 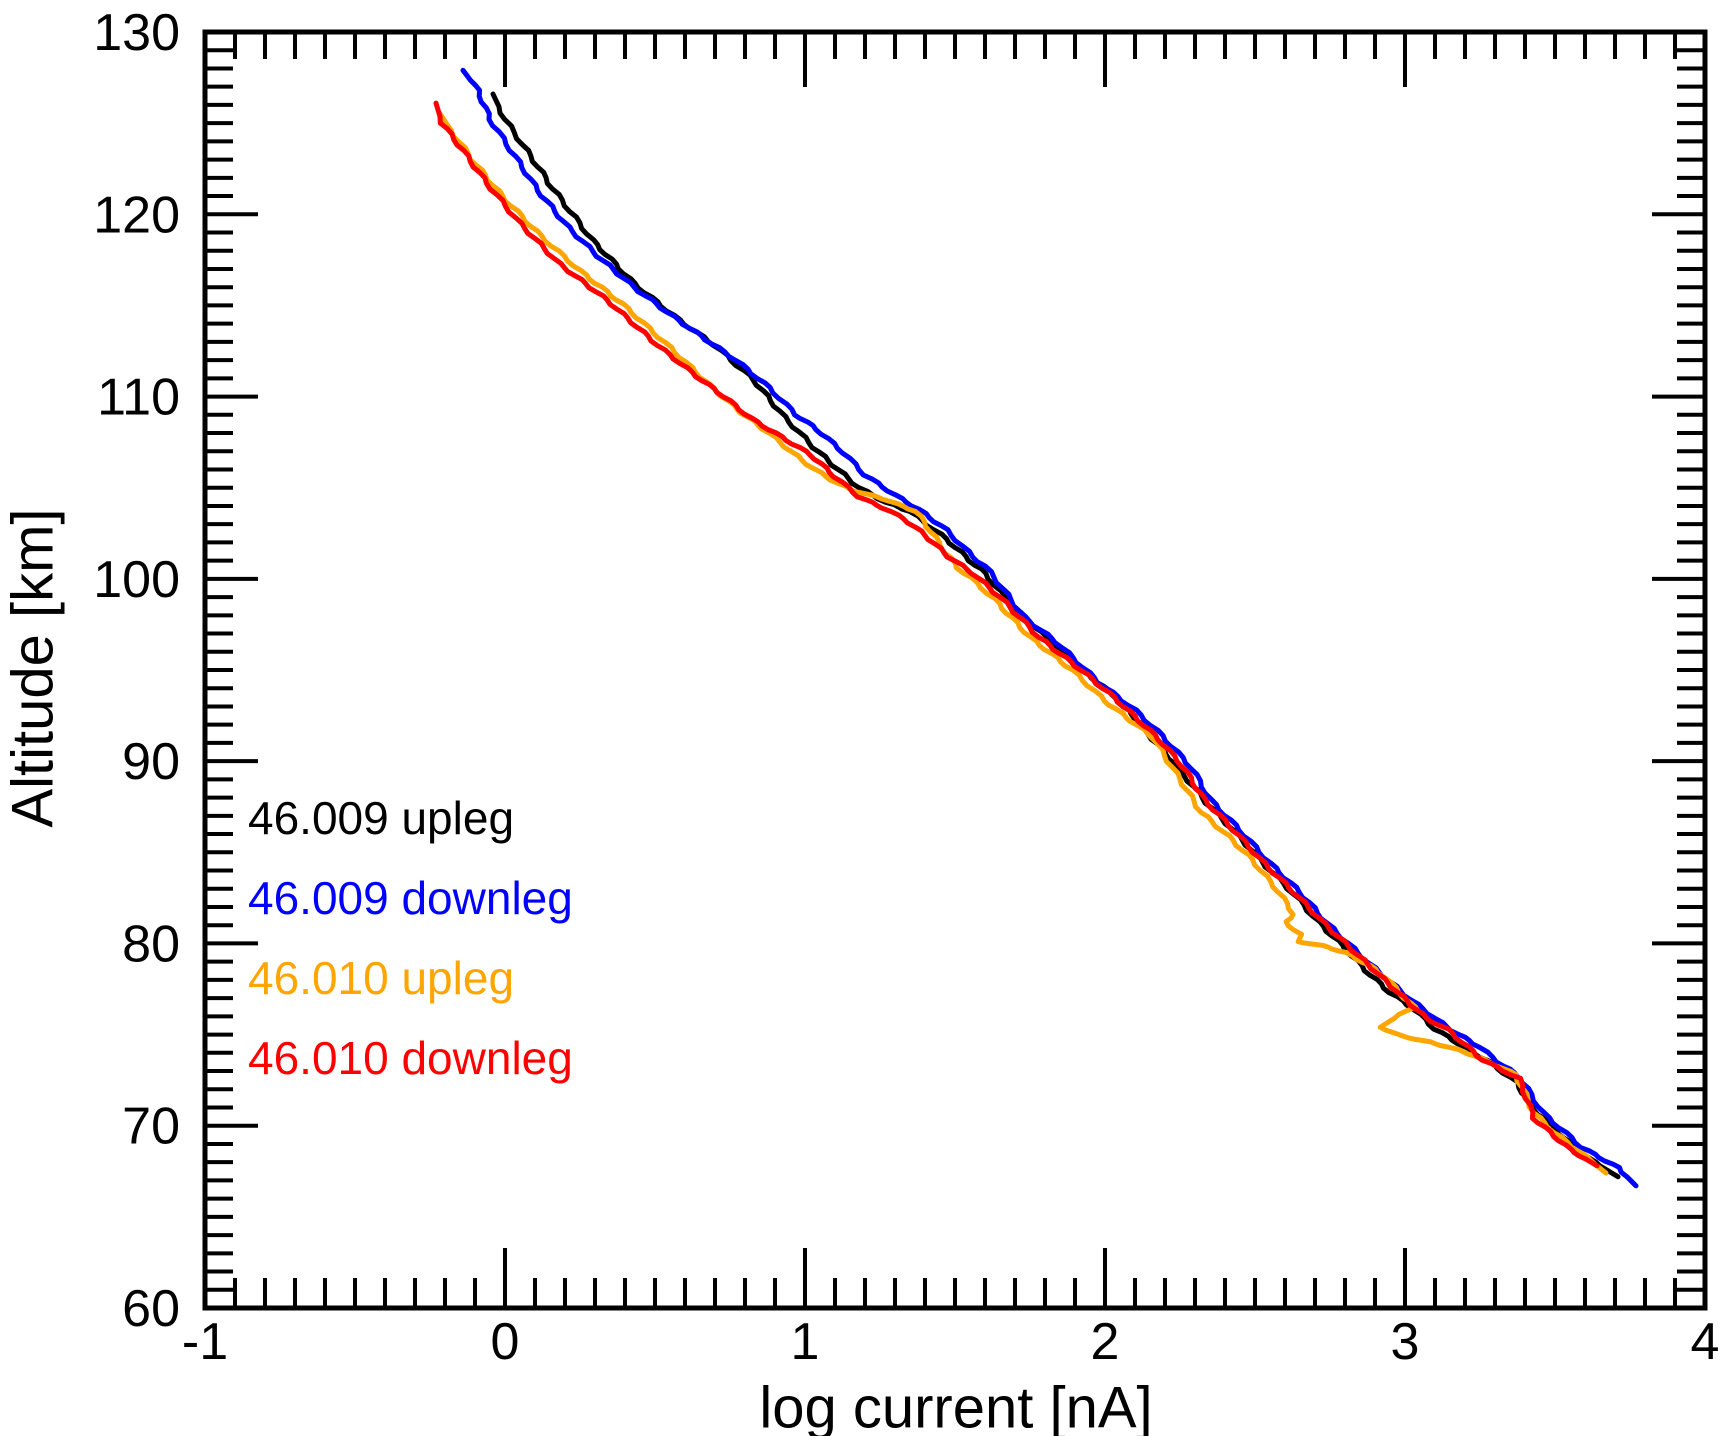 What do you see at coordinates (151, 944) in the screenshot?
I see `y-tick-label: 80` at bounding box center [151, 944].